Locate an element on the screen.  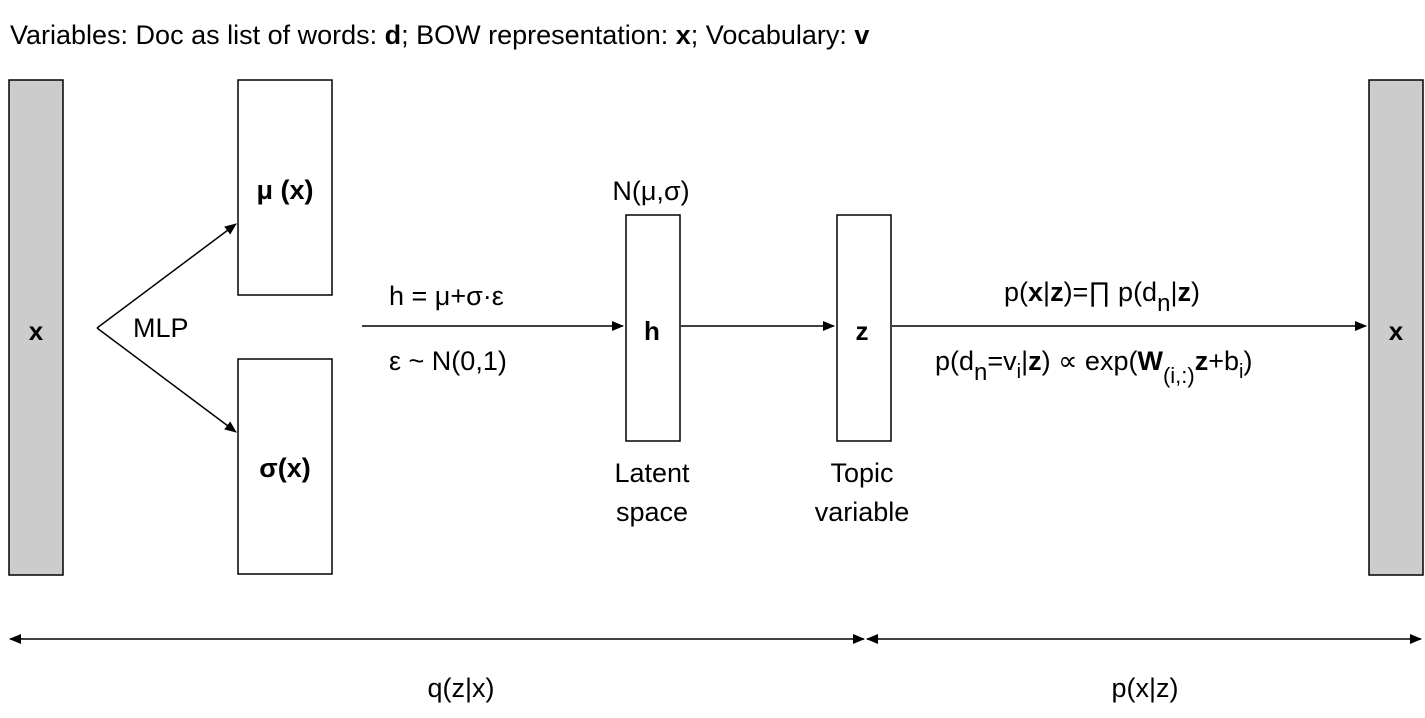
p-label: p(x|z) is located at coordinates (1144, 688).